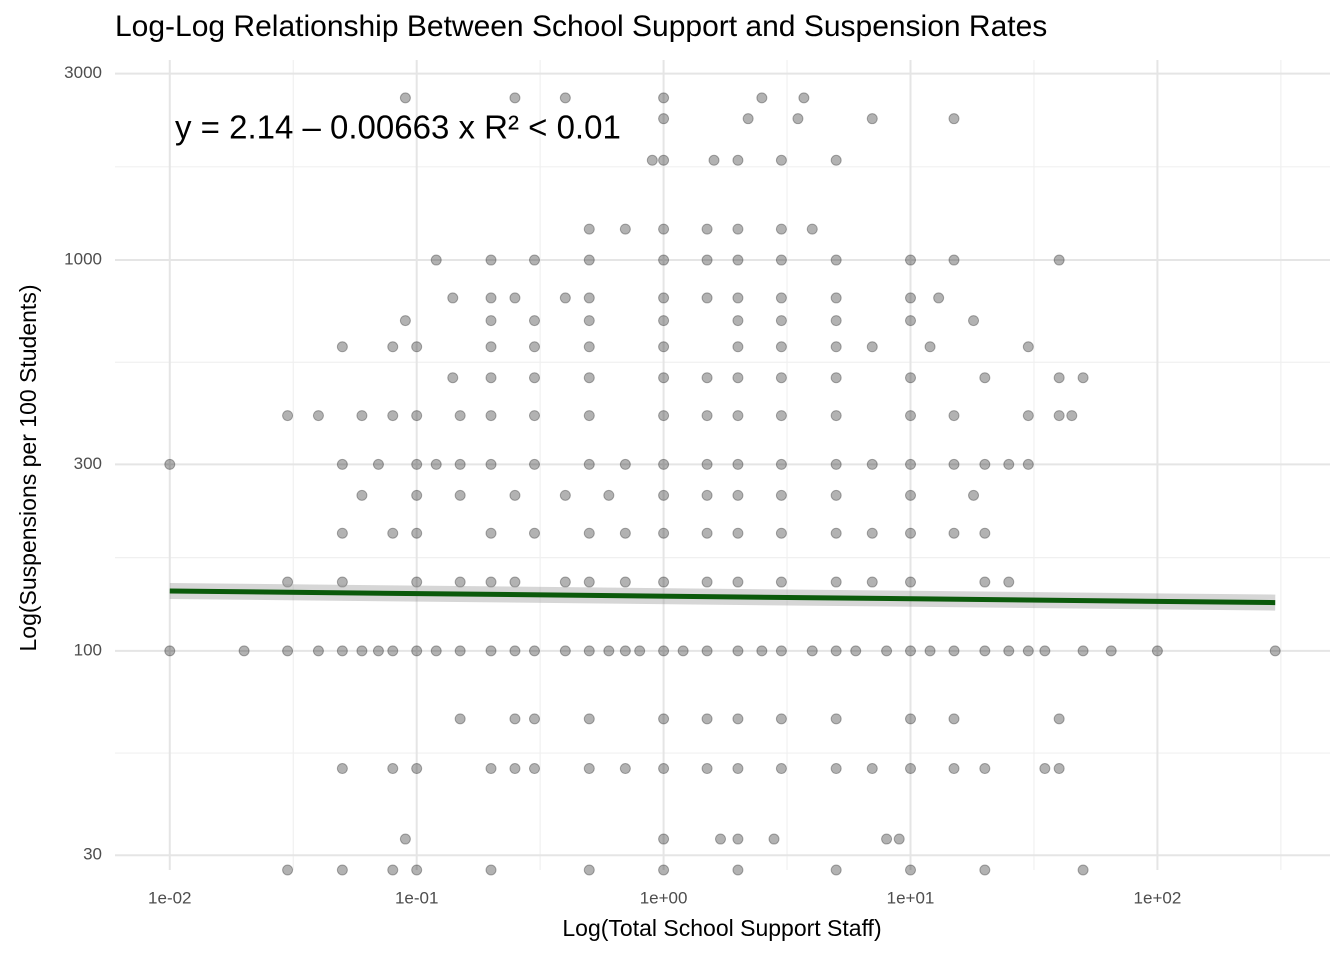  I want to click on y-tick-label: 3000, so click(83, 72).